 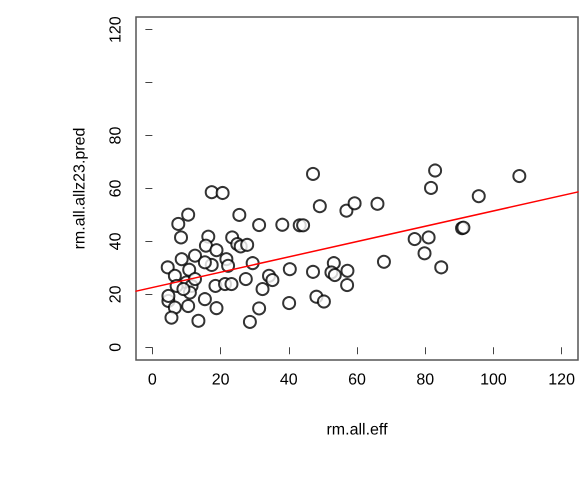 I want to click on y-tick-label: 80, so click(x=116, y=135).